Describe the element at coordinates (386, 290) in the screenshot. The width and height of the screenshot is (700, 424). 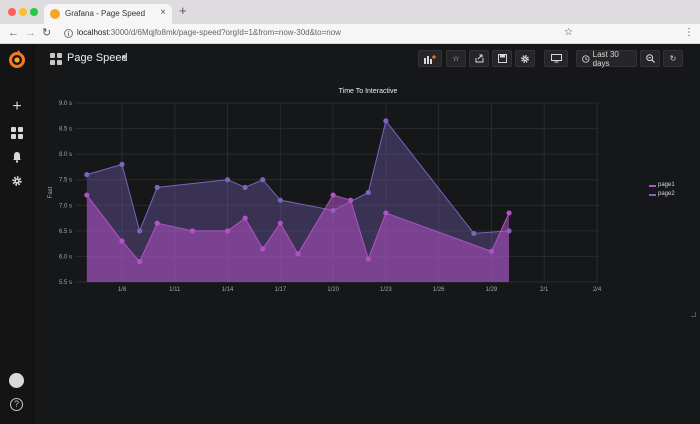
I see `x-tick-label: 1/23` at that location.